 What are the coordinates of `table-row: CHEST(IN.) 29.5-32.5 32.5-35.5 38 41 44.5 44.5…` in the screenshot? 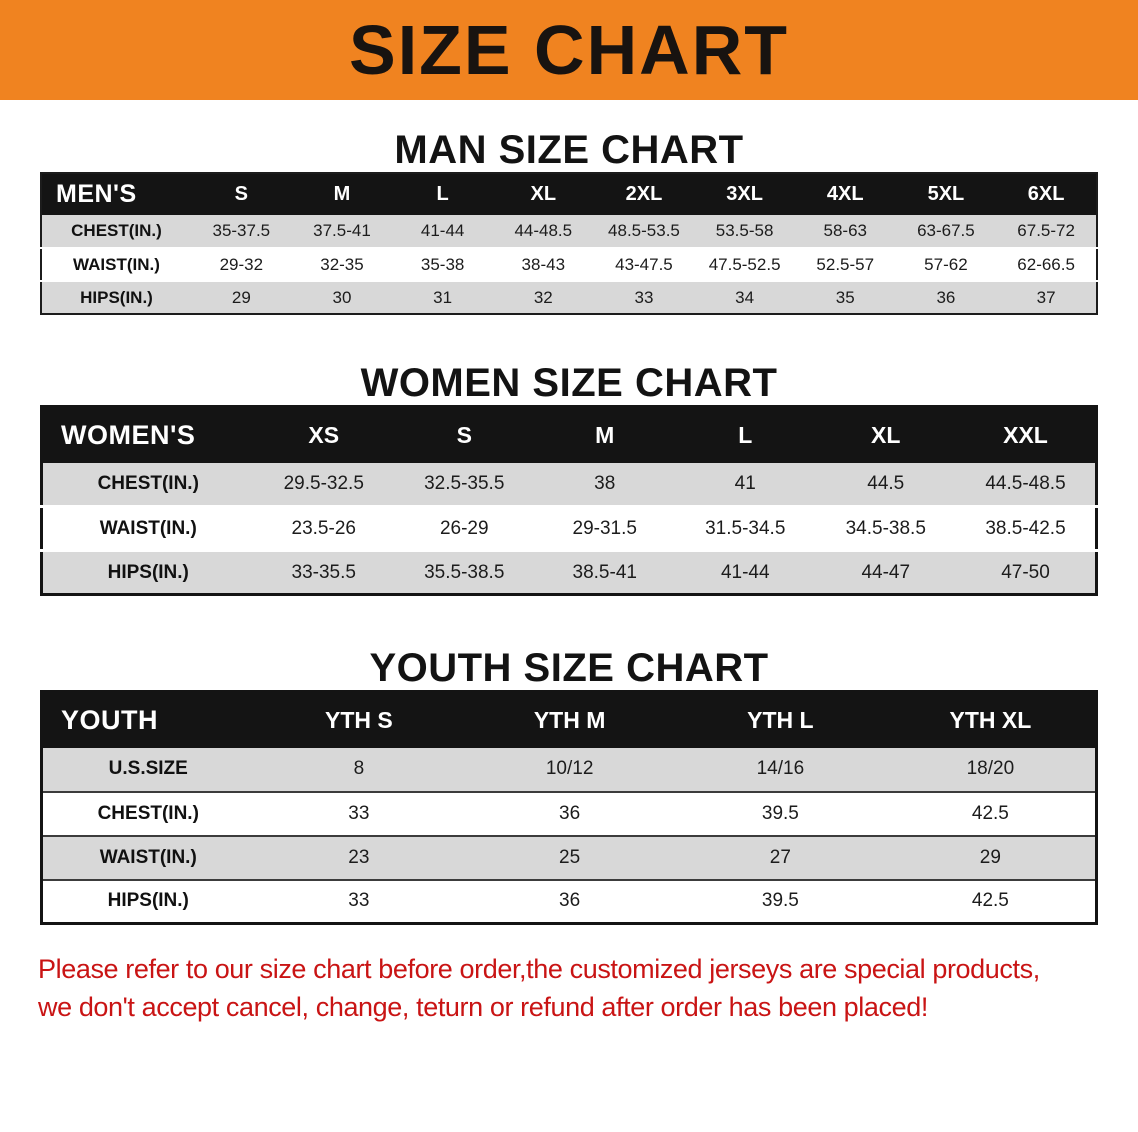 It's located at (569, 485).